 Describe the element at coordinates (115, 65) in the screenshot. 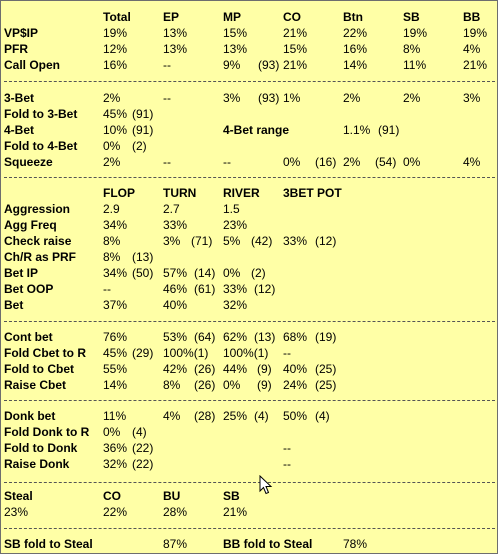

I see `call-open-total: 16%` at that location.